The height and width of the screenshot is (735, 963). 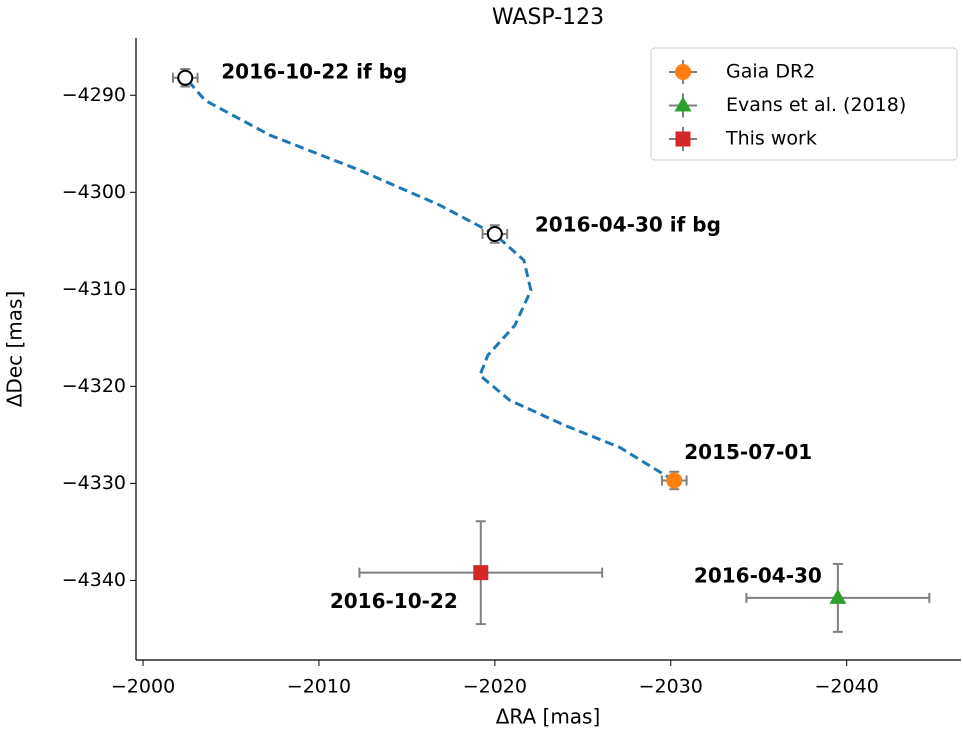 I want to click on annotation: 2016-10-22 if bg, so click(x=314, y=71).